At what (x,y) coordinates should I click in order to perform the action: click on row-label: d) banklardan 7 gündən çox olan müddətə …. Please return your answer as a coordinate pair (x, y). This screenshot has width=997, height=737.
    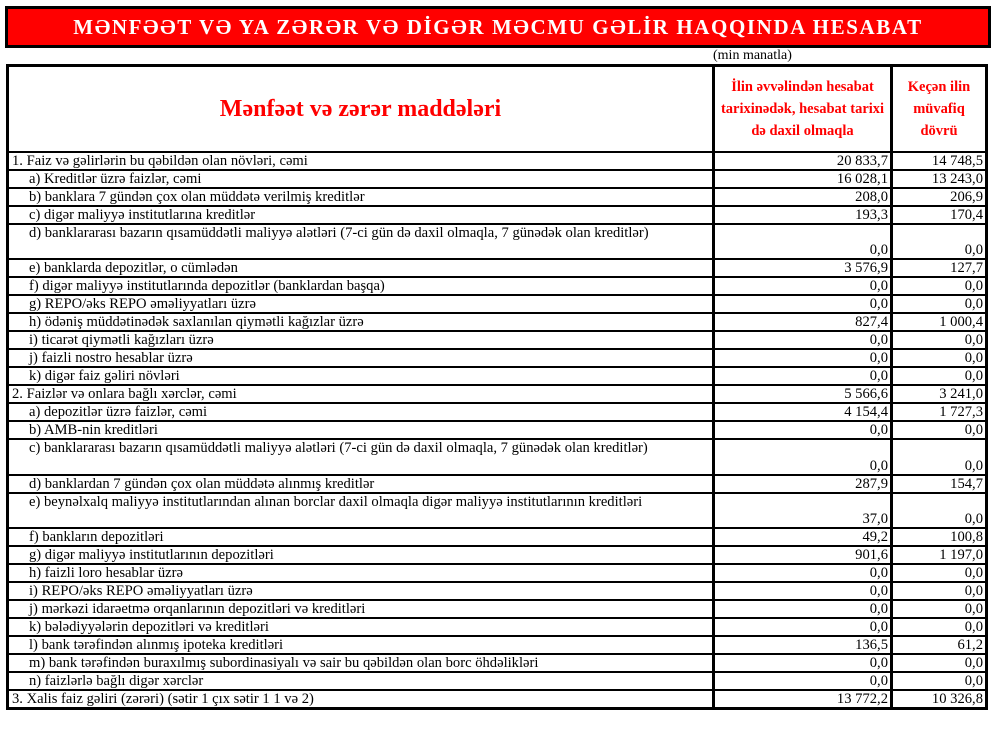
    Looking at the image, I should click on (360, 483).